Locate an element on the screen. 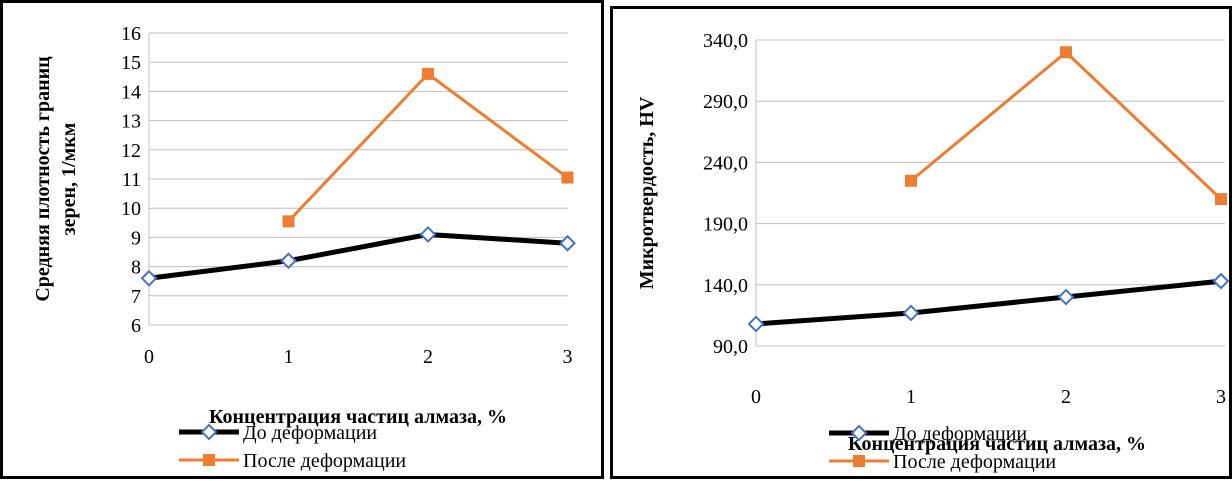  y-tick-label: 340,0 is located at coordinates (725, 41).